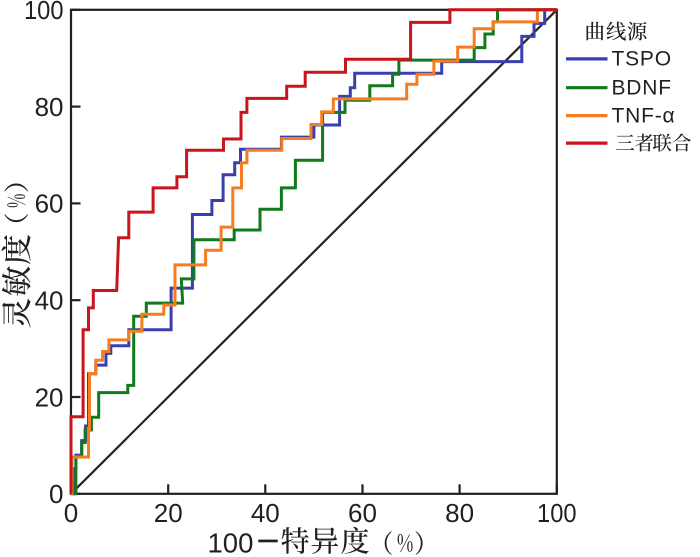 The image size is (700, 557). What do you see at coordinates (642, 59) in the screenshot?
I see `svg-text: TSPO` at bounding box center [642, 59].